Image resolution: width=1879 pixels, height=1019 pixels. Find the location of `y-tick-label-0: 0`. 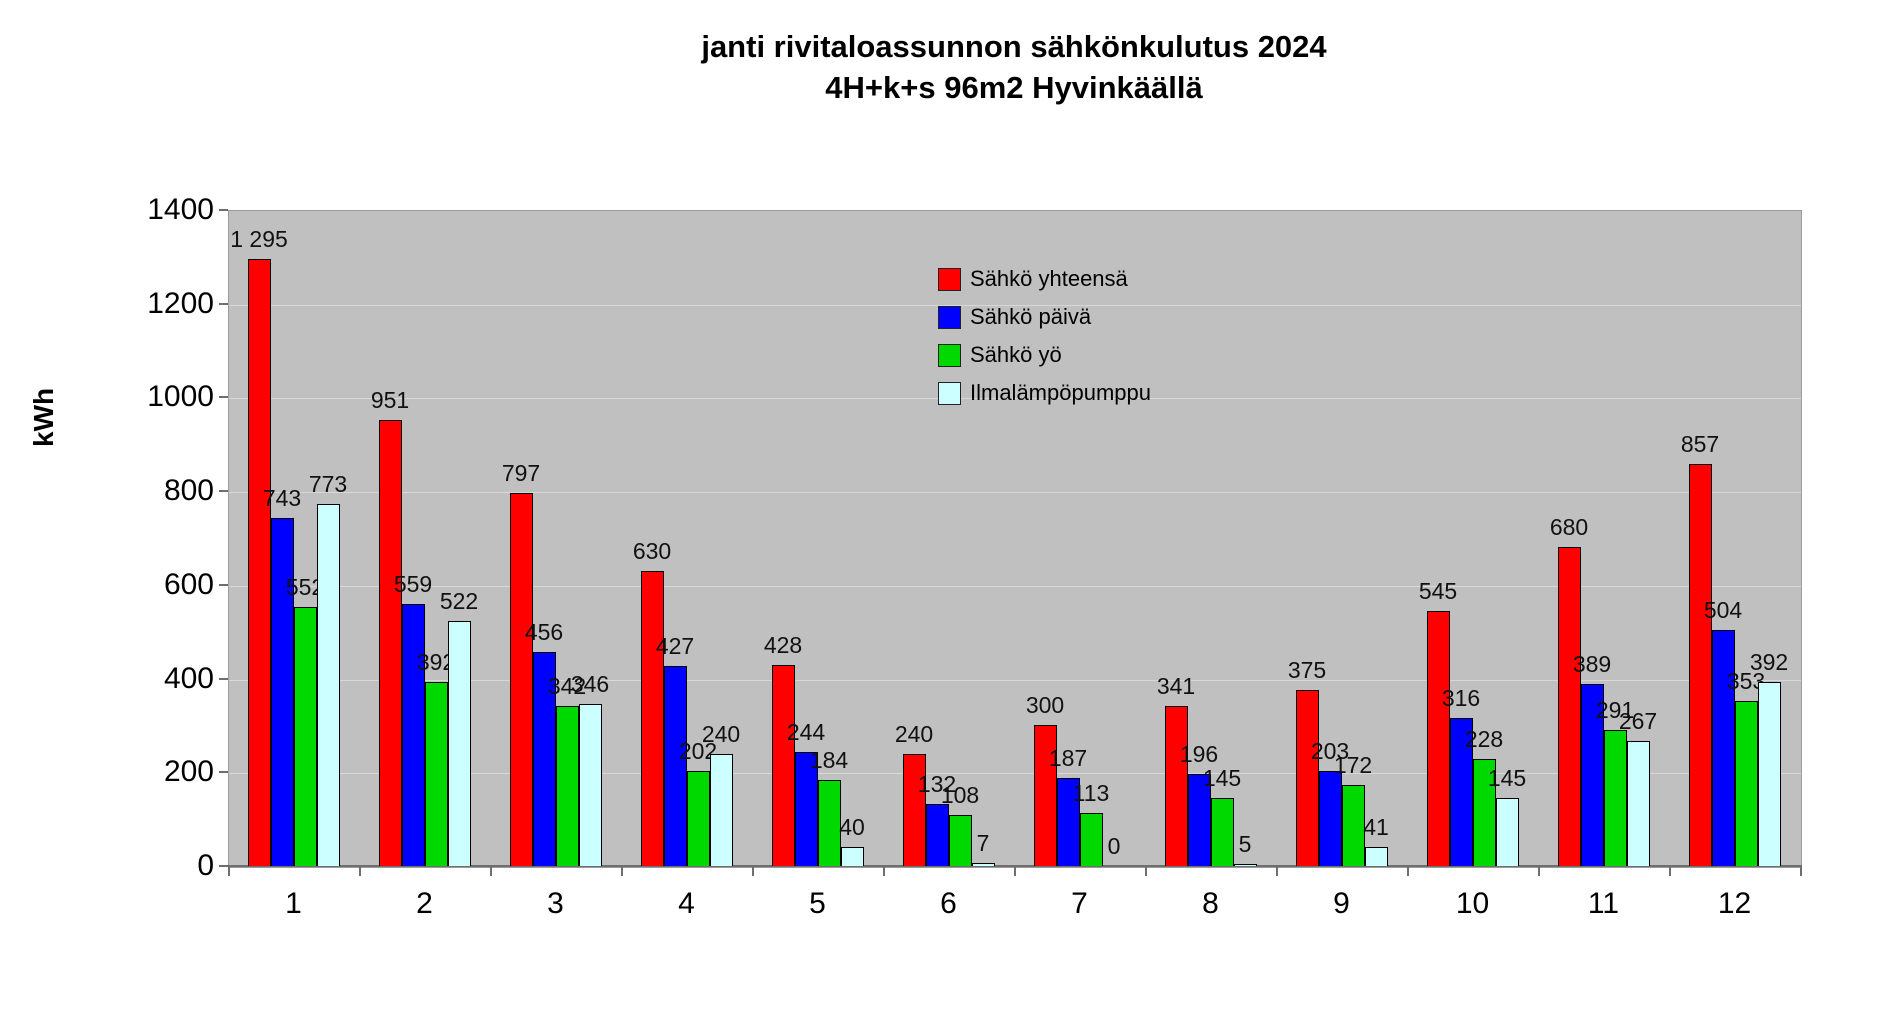

y-tick-label-0: 0 is located at coordinates (205, 865).